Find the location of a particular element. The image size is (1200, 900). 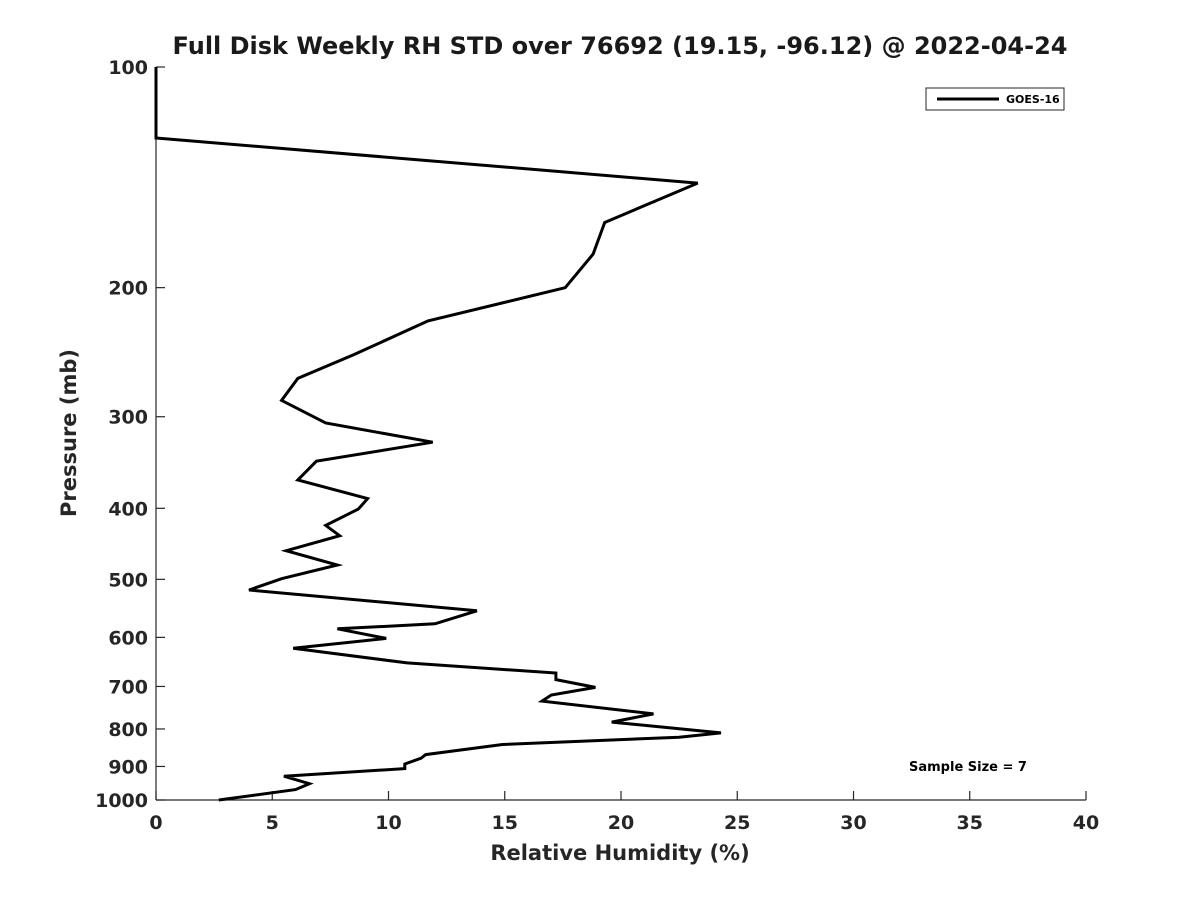

x-tick-label: 0 is located at coordinates (155, 823).